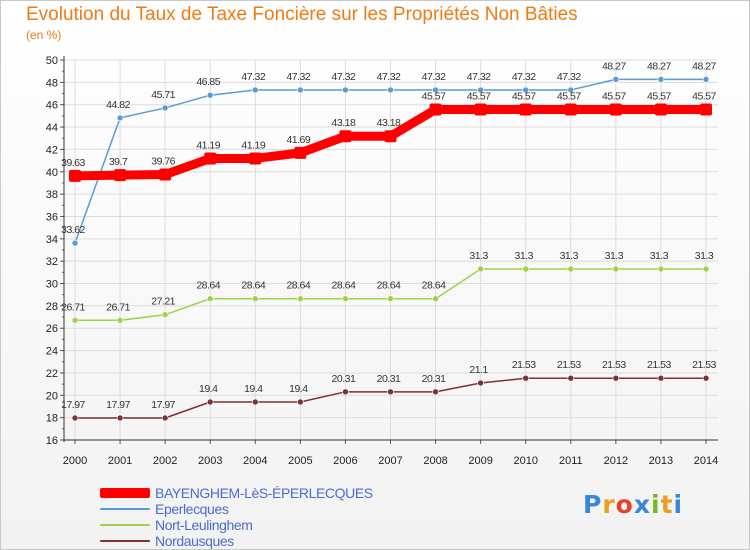 This screenshot has width=750, height=550. Describe the element at coordinates (390, 461) in the screenshot. I see `x-tick-label: 2007` at that location.